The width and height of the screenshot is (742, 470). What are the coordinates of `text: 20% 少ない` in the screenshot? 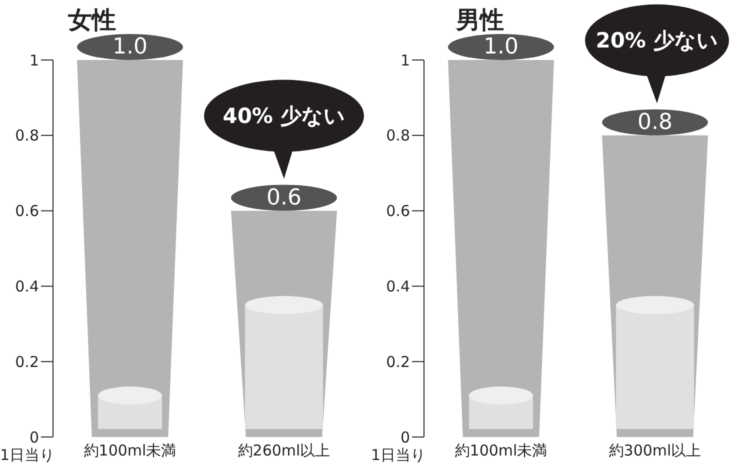 It's located at (657, 40).